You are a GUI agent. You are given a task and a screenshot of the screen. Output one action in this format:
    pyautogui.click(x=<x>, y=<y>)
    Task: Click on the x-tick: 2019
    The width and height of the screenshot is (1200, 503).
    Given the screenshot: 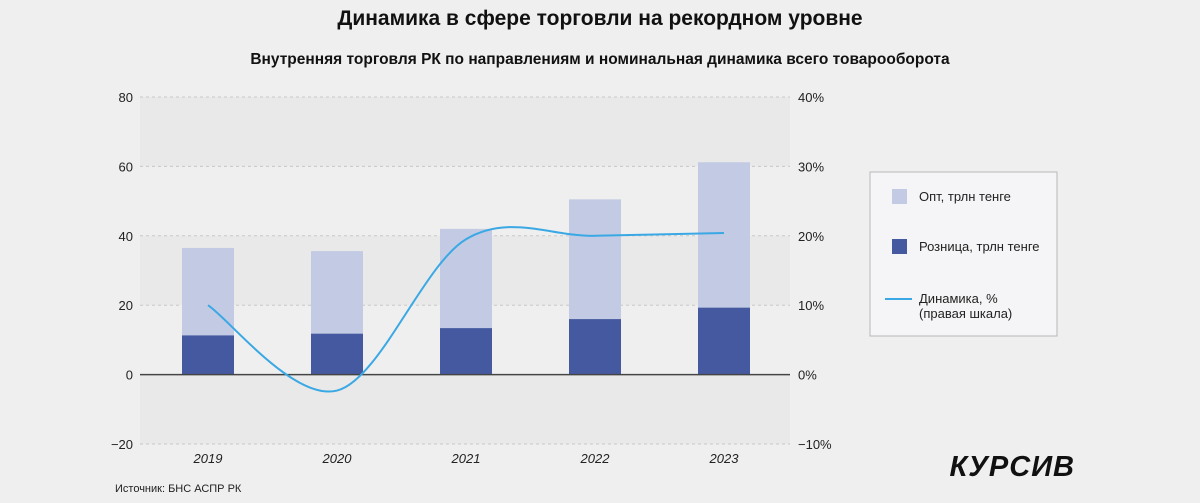 What is the action you would take?
    pyautogui.click(x=208, y=458)
    